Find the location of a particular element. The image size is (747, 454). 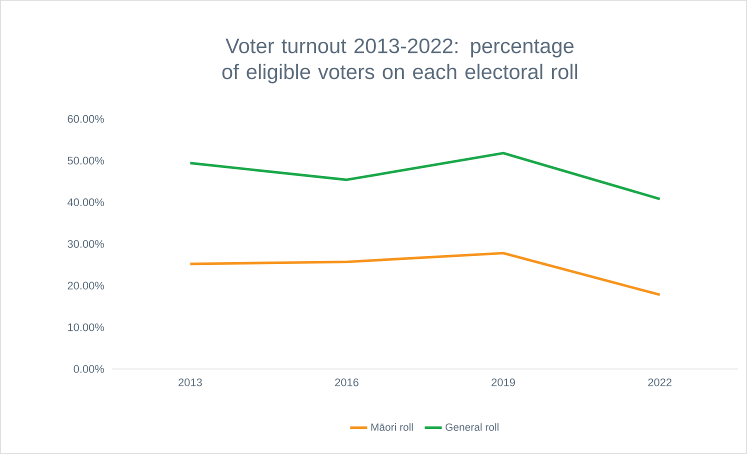

legend-label: Māori roll is located at coordinates (392, 427).